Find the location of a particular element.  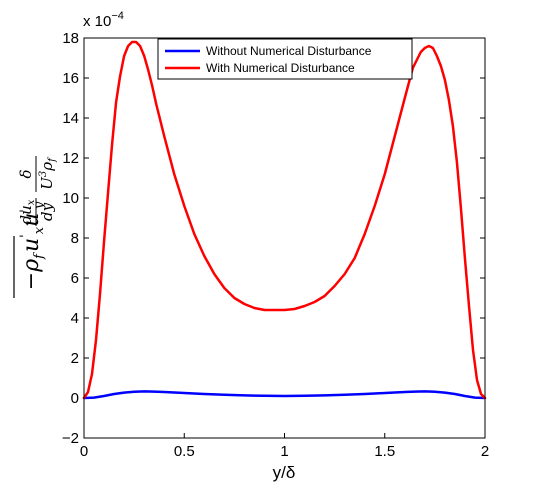

ylabel-ux: u is located at coordinates (31, 245).